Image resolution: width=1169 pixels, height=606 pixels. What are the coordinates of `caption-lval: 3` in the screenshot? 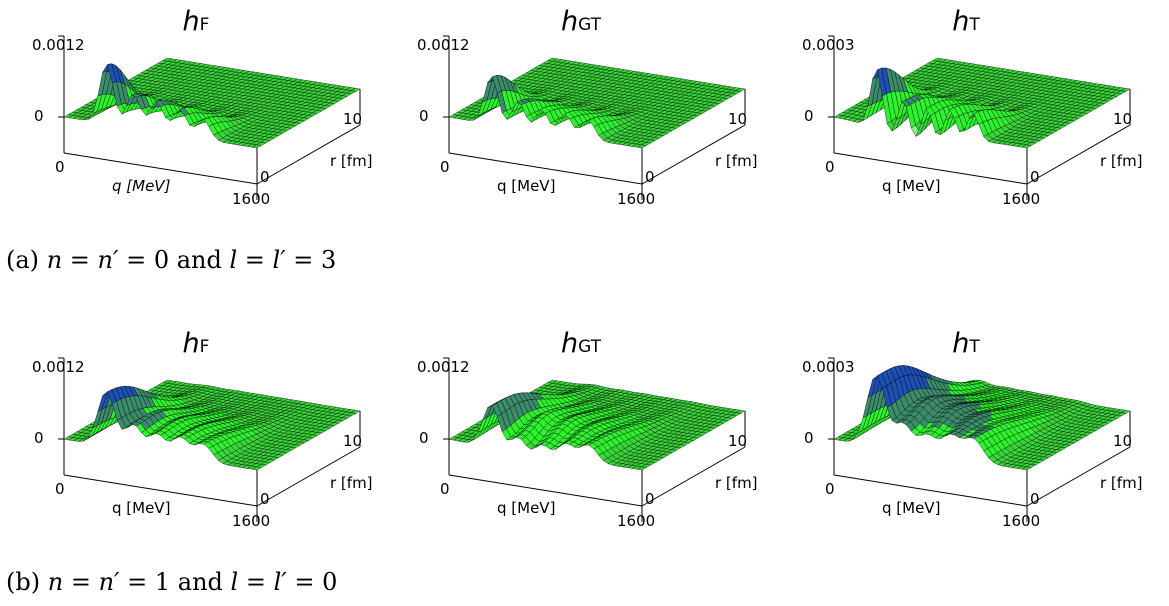 It's located at (329, 260).